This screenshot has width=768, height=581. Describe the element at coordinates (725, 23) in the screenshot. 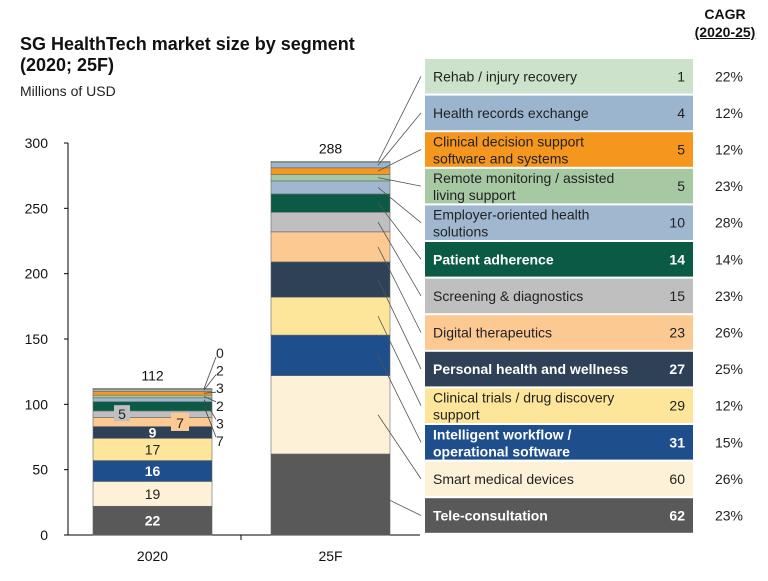

I see `cagr-header: CAGR (2020-25)` at that location.